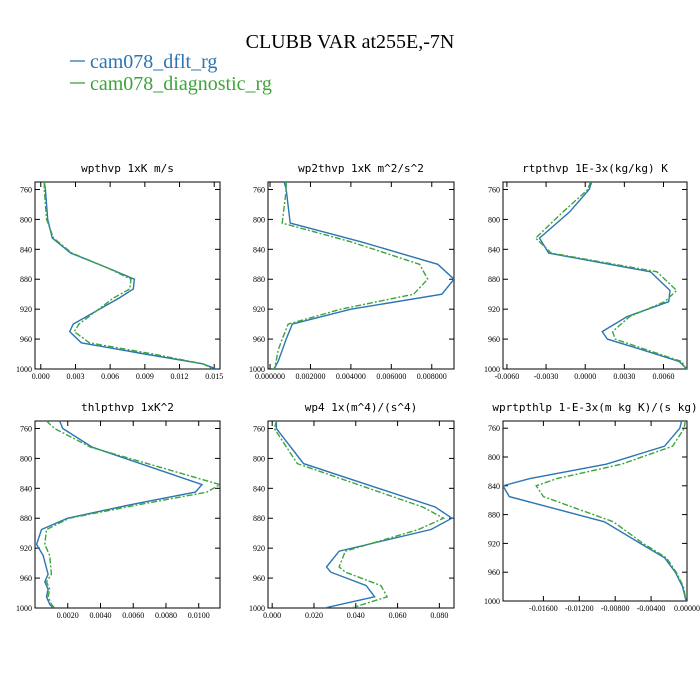  Describe the element at coordinates (153, 62) in the screenshot. I see `legend-label-dflt: cam078_dflt_rg` at that location.